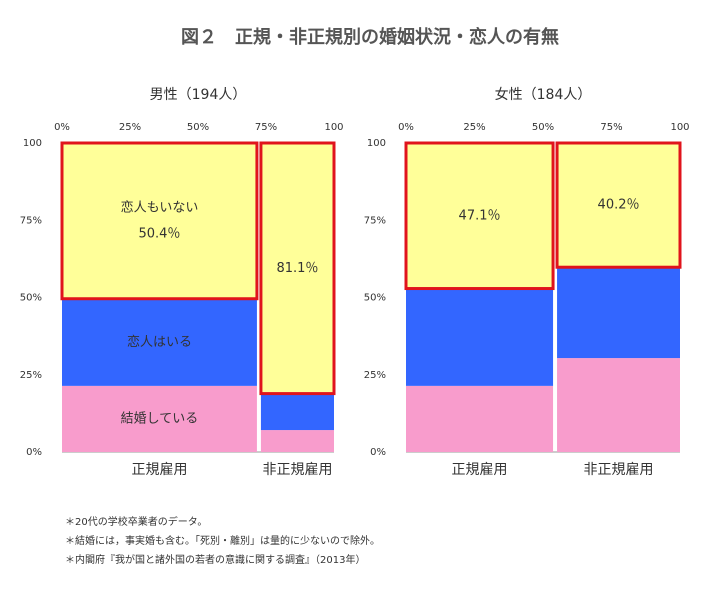 This screenshot has width=720, height=608. I want to click on panel-title: 男性（194人）, so click(198, 95).